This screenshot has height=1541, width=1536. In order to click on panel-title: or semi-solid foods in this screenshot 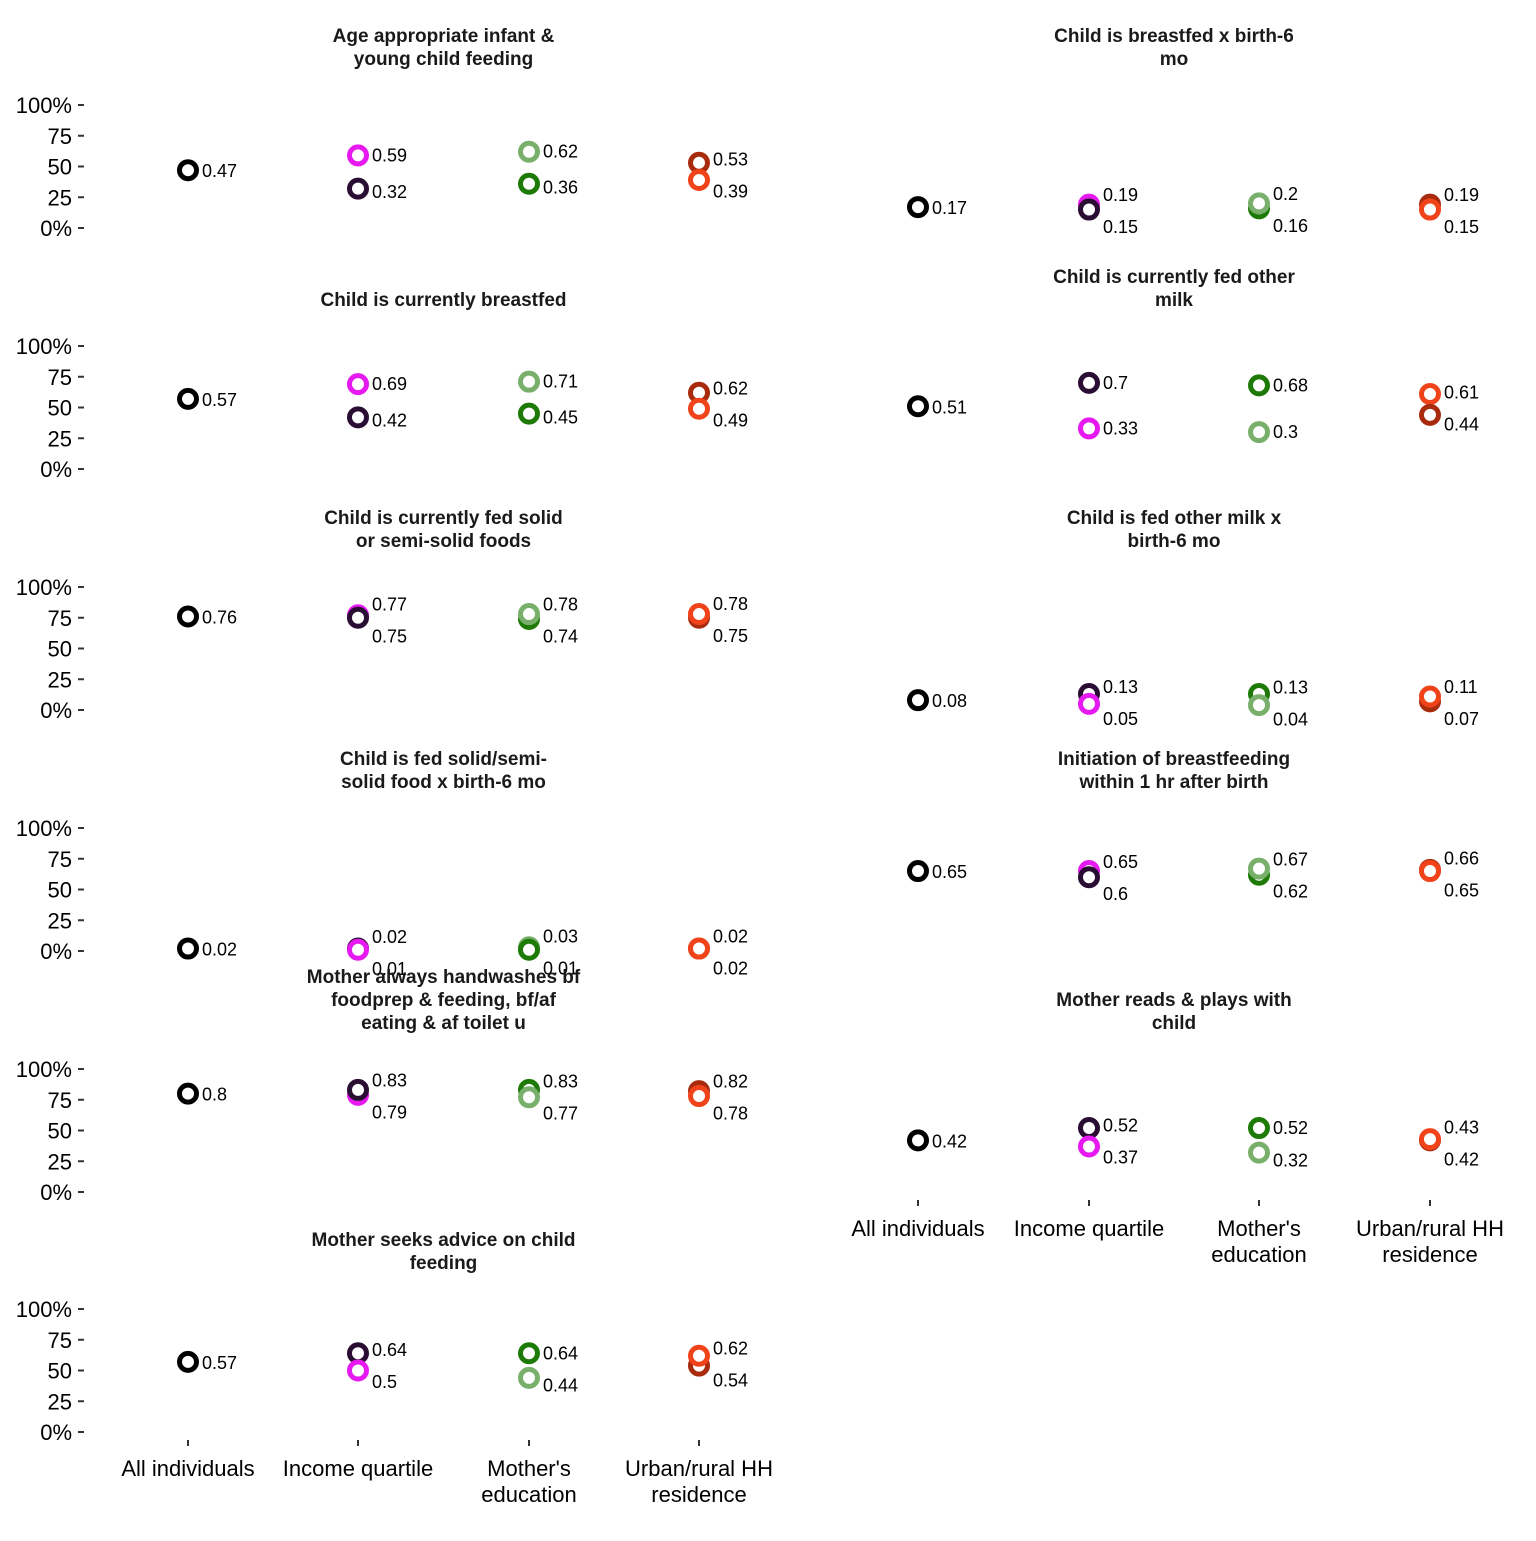, I will do `click(443, 541)`.